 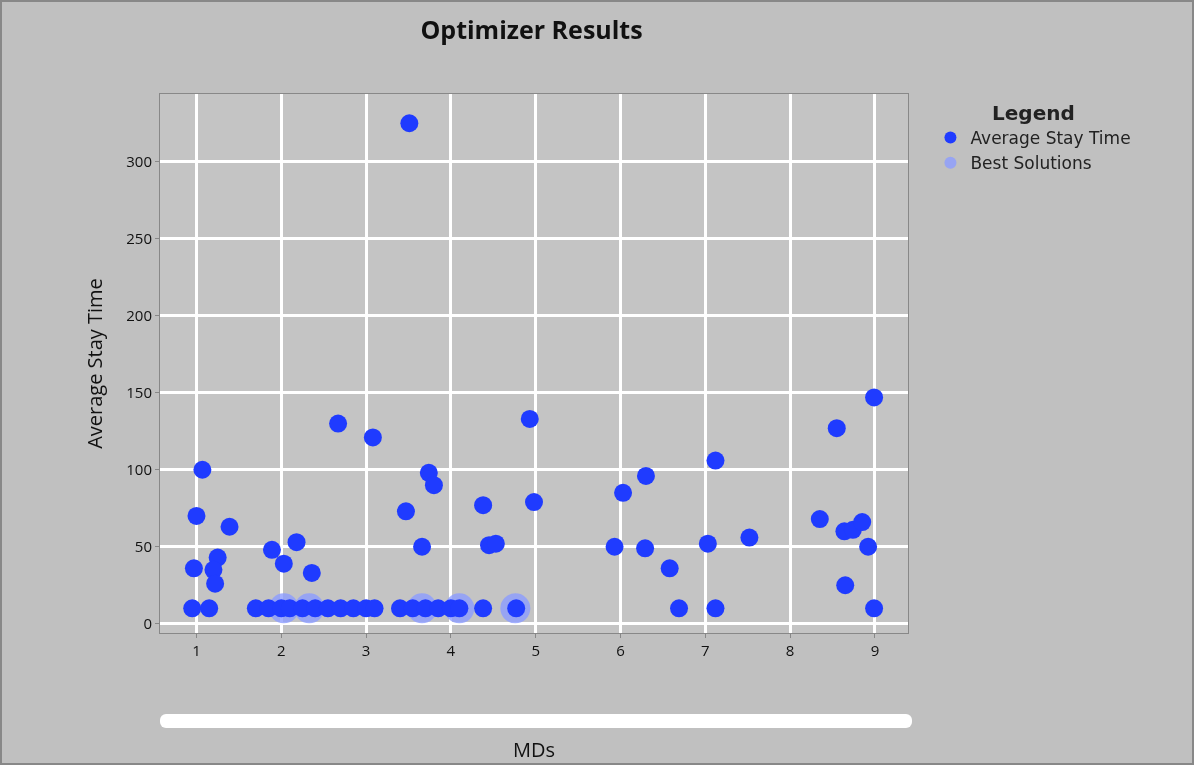 What do you see at coordinates (790, 650) in the screenshot?
I see `x-tick-label: 8` at bounding box center [790, 650].